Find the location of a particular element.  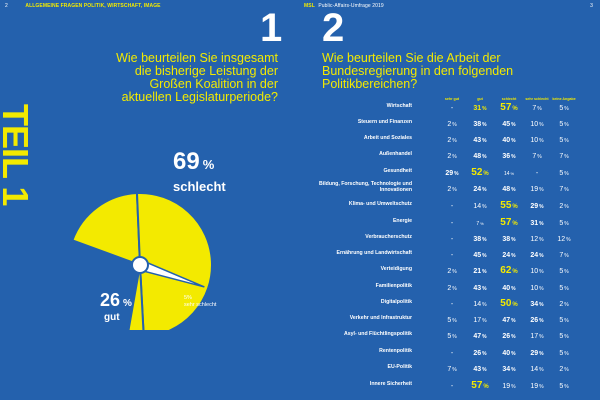

gut-stat: 26% is located at coordinates (116, 300).